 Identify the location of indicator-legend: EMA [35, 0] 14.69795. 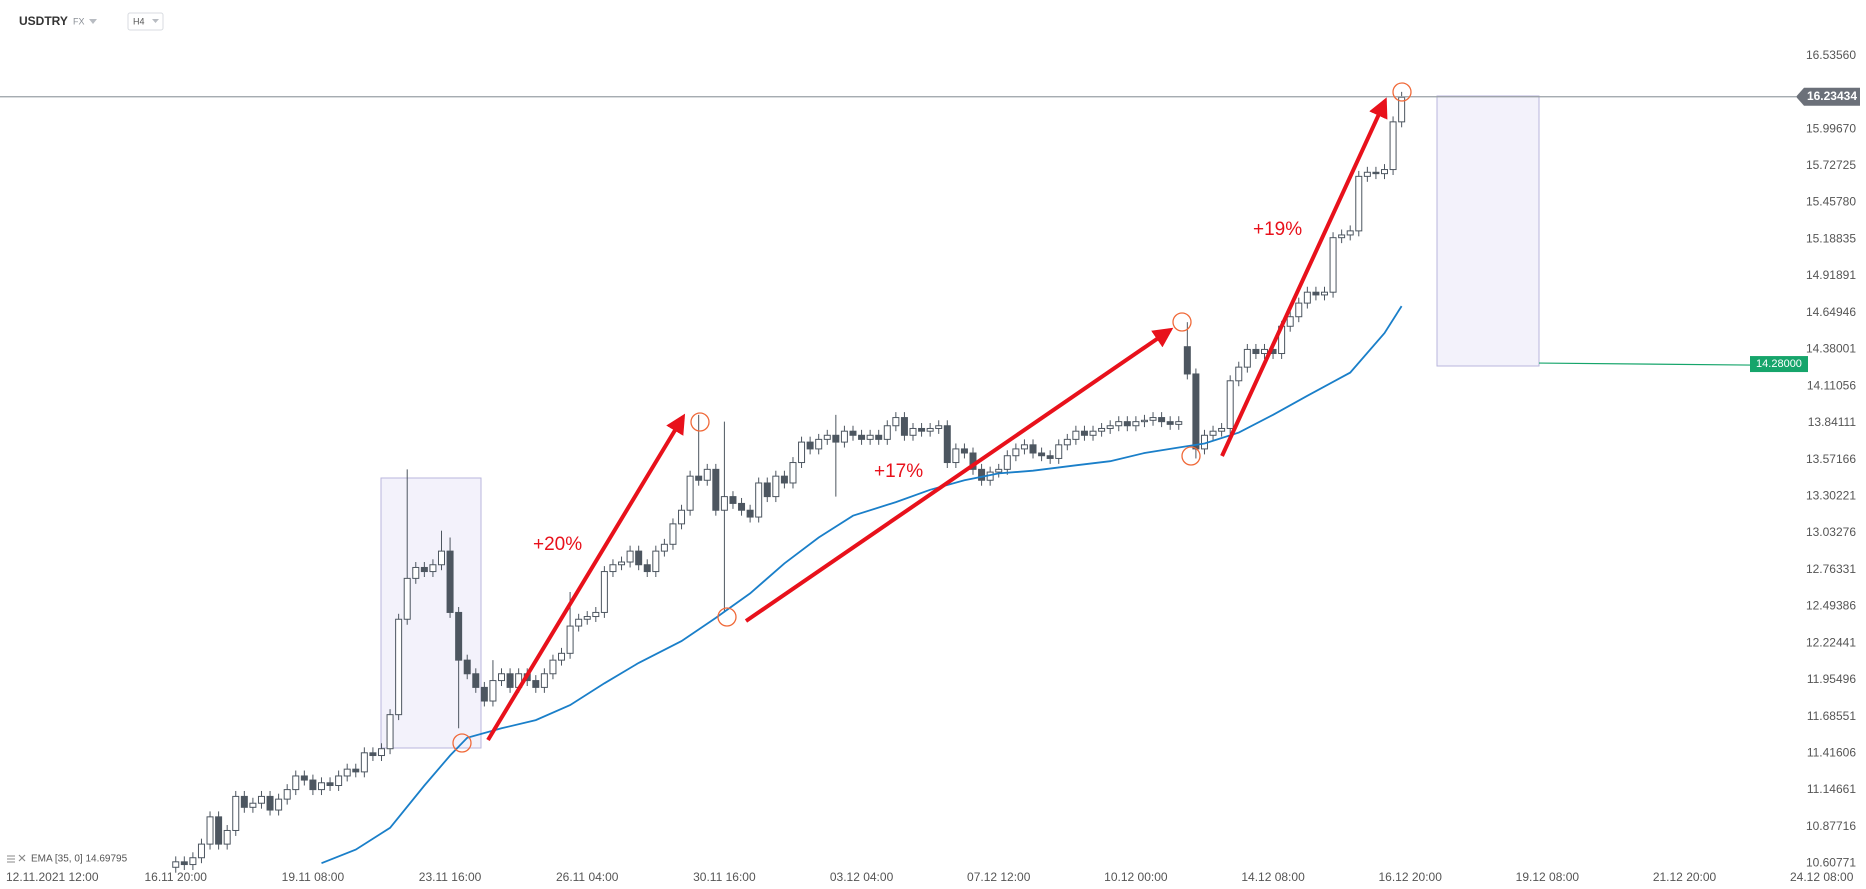
(67, 859).